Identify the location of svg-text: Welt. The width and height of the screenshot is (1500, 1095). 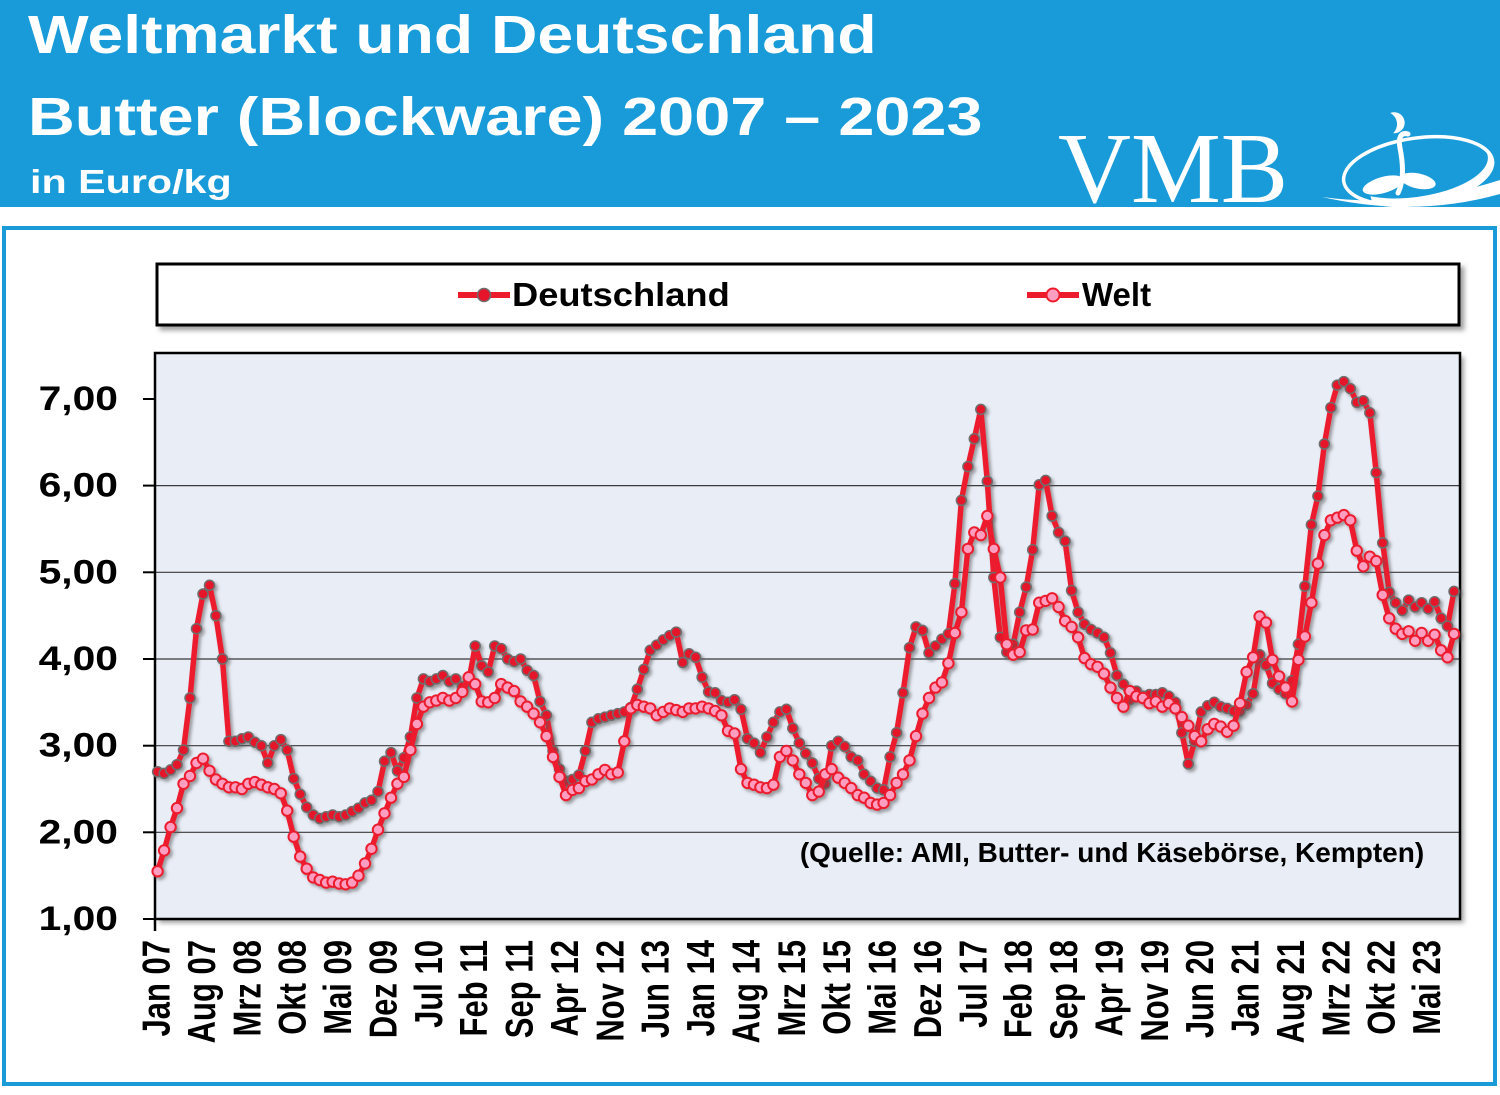
(1116, 294).